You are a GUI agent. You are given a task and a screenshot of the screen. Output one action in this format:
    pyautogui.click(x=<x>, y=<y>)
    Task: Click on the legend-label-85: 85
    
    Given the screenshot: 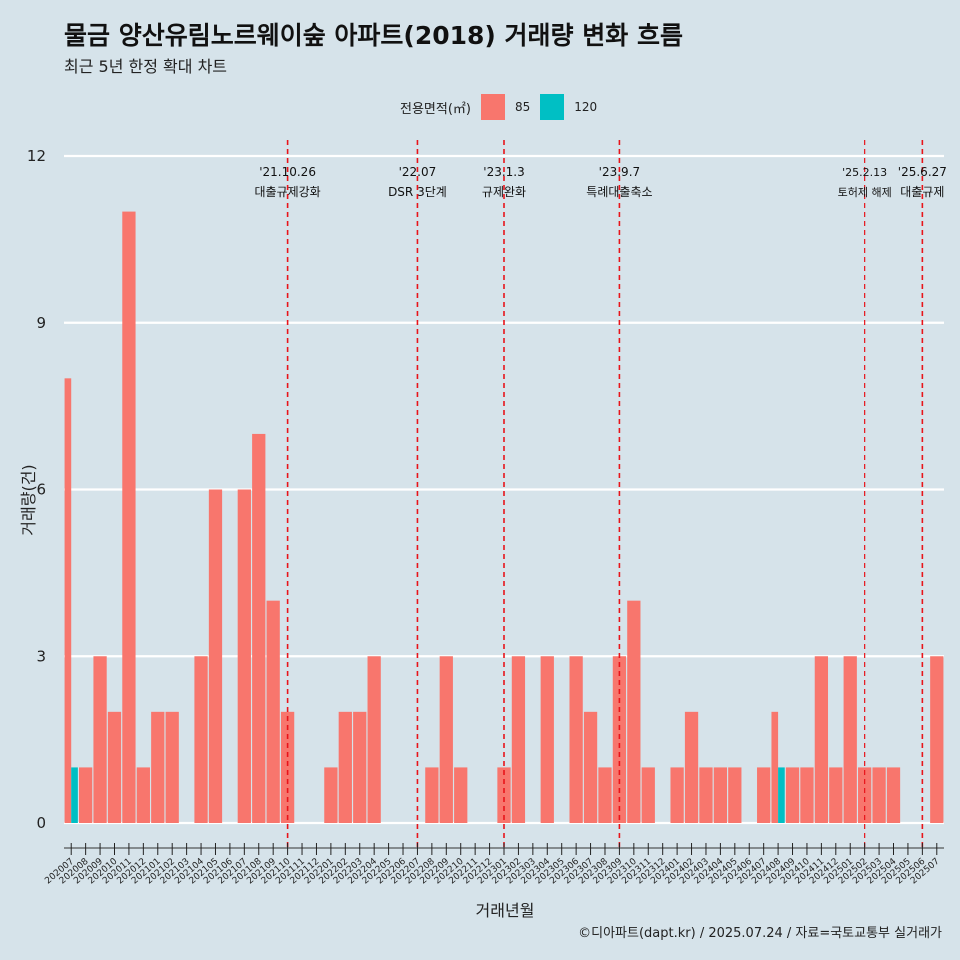 What is the action you would take?
    pyautogui.click(x=522, y=107)
    